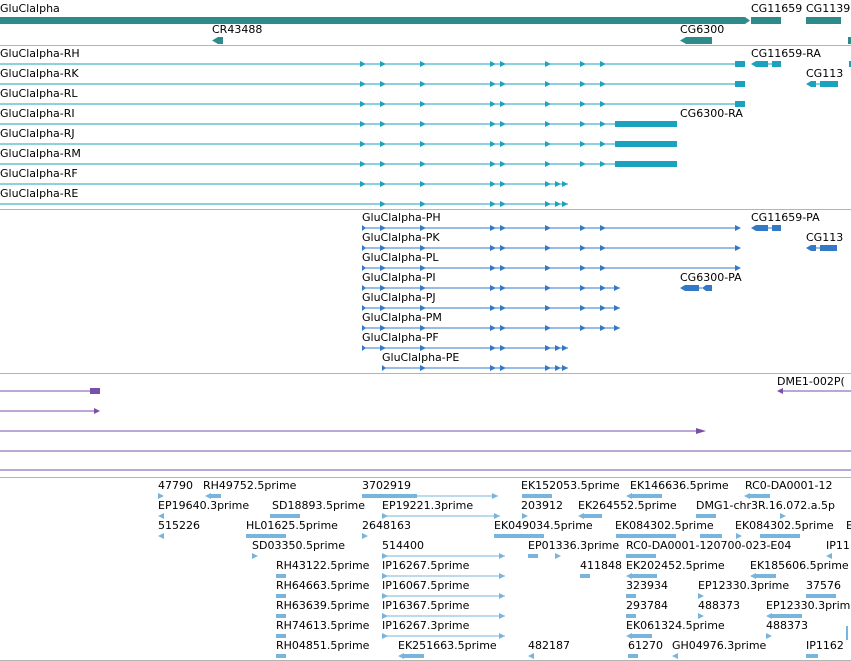  Describe the element at coordinates (39, 93) in the screenshot. I see `transcript-label-rl: GluClalpha-RL` at that location.